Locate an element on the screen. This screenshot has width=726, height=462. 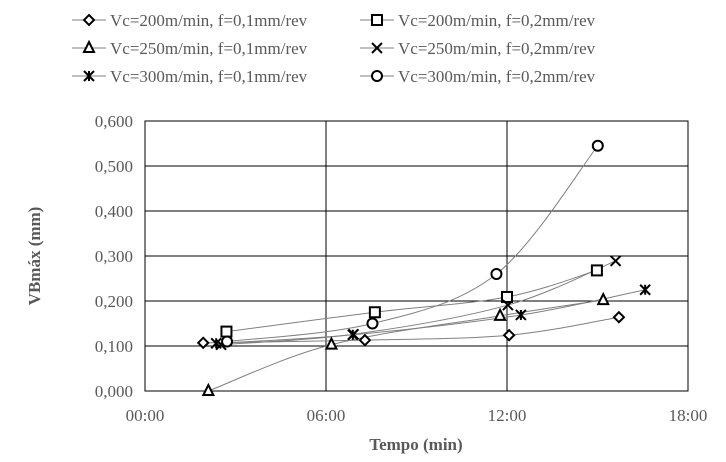
legend-item-2: Vc=200m/min, f=0,2mm/rev is located at coordinates (478, 20).